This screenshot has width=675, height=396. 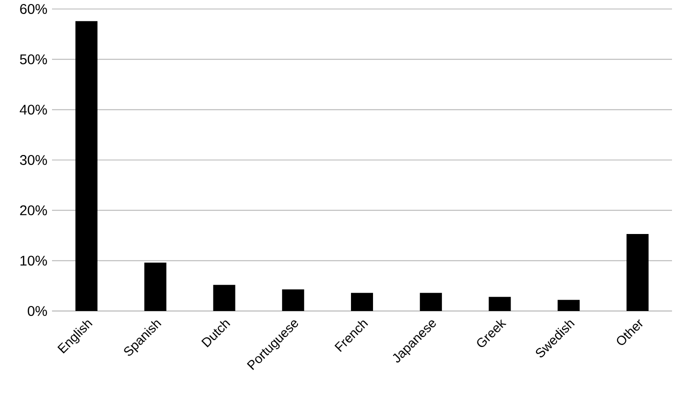 I want to click on y-tick-label: 20%, so click(x=33, y=210).